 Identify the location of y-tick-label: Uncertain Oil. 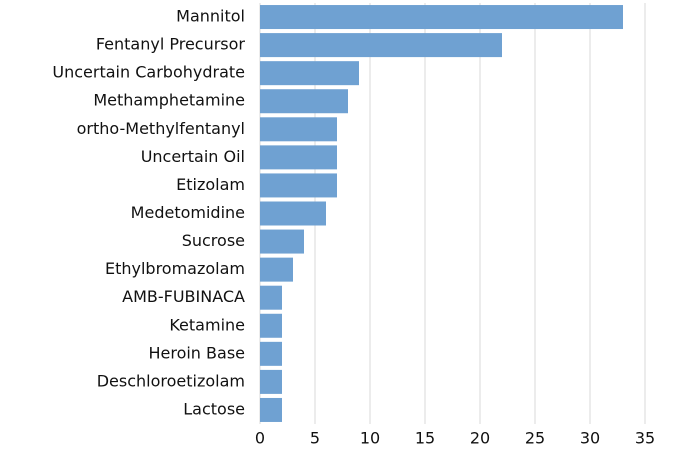
(193, 156).